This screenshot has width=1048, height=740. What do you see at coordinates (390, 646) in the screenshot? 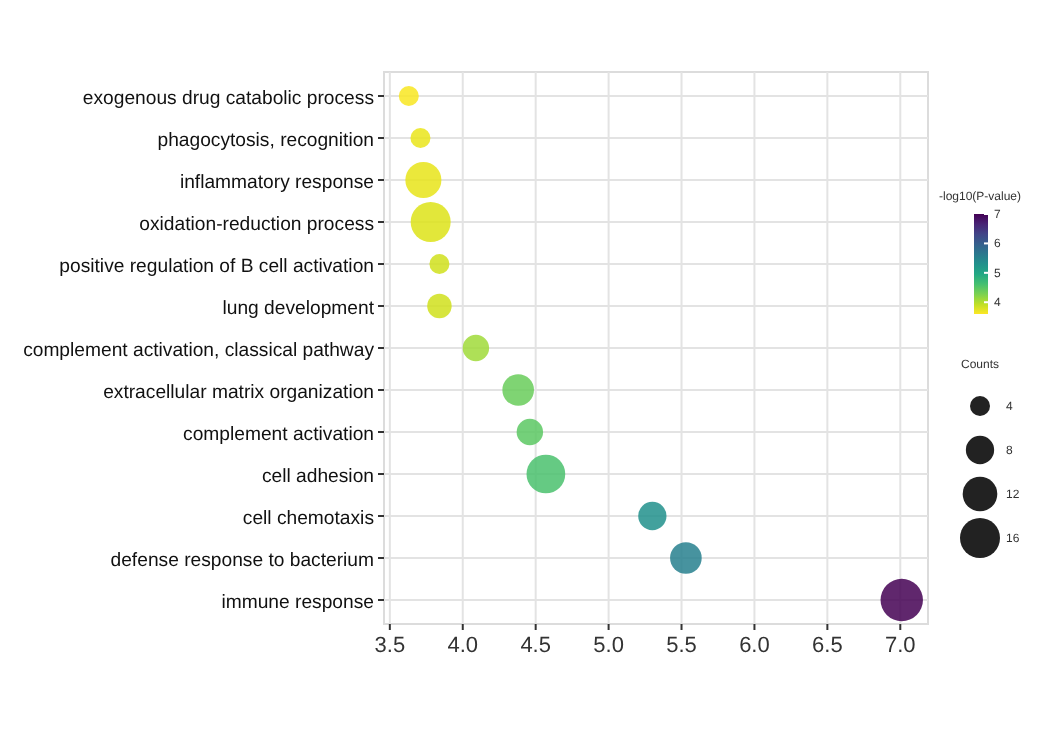
I see `x-tick-label: 3.5` at bounding box center [390, 646].